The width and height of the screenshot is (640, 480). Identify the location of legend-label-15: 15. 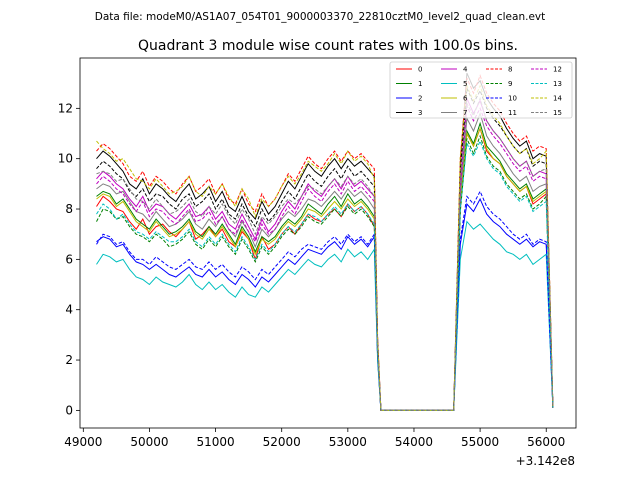
(557, 113).